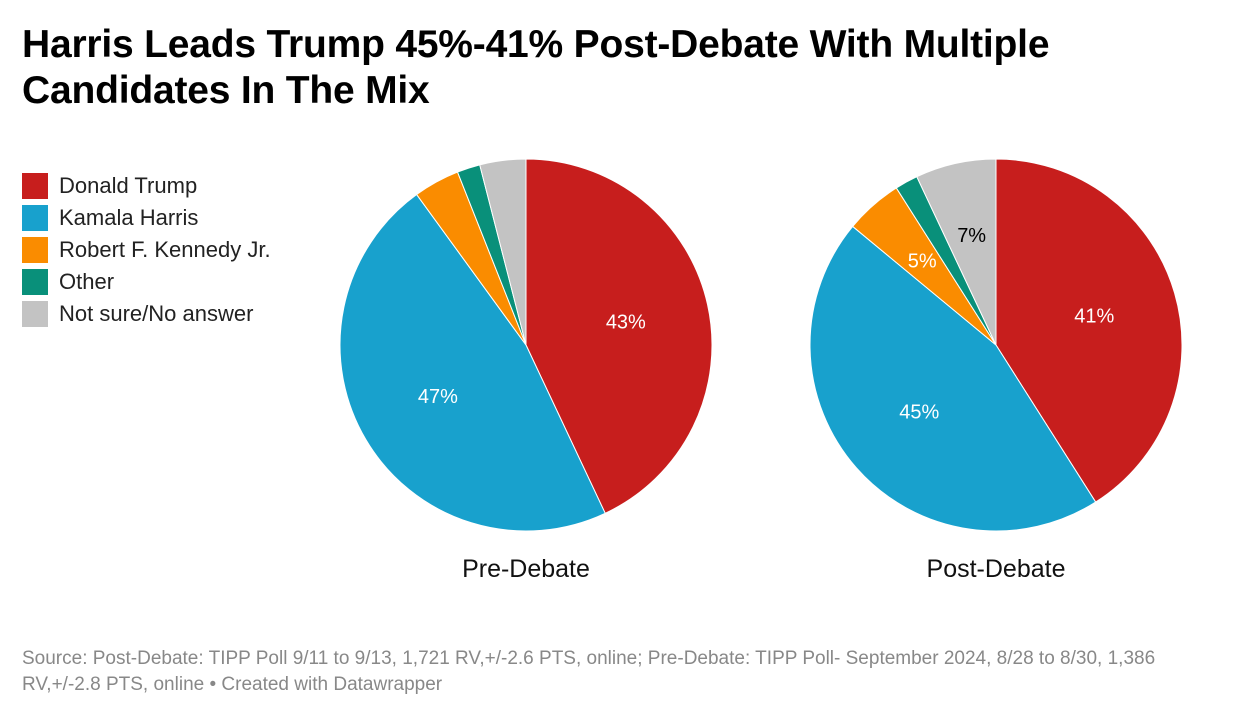 This screenshot has width=1240, height=716. I want to click on legend-item-kennedy: Robert F. Kennedy Jr., so click(146, 250).